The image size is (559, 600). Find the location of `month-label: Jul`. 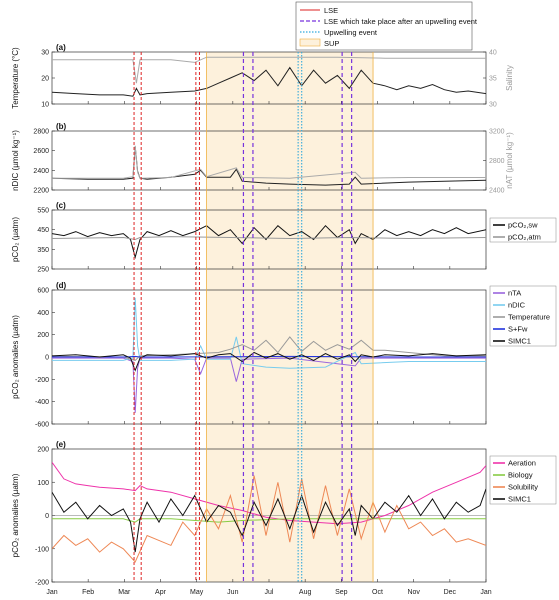

month-label: Jul is located at coordinates (269, 592).